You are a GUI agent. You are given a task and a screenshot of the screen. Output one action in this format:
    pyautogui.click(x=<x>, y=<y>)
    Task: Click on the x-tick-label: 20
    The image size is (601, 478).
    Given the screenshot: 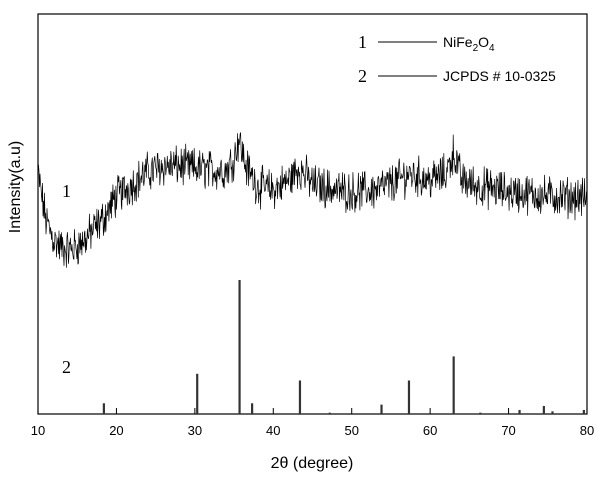 What is the action you would take?
    pyautogui.click(x=116, y=430)
    